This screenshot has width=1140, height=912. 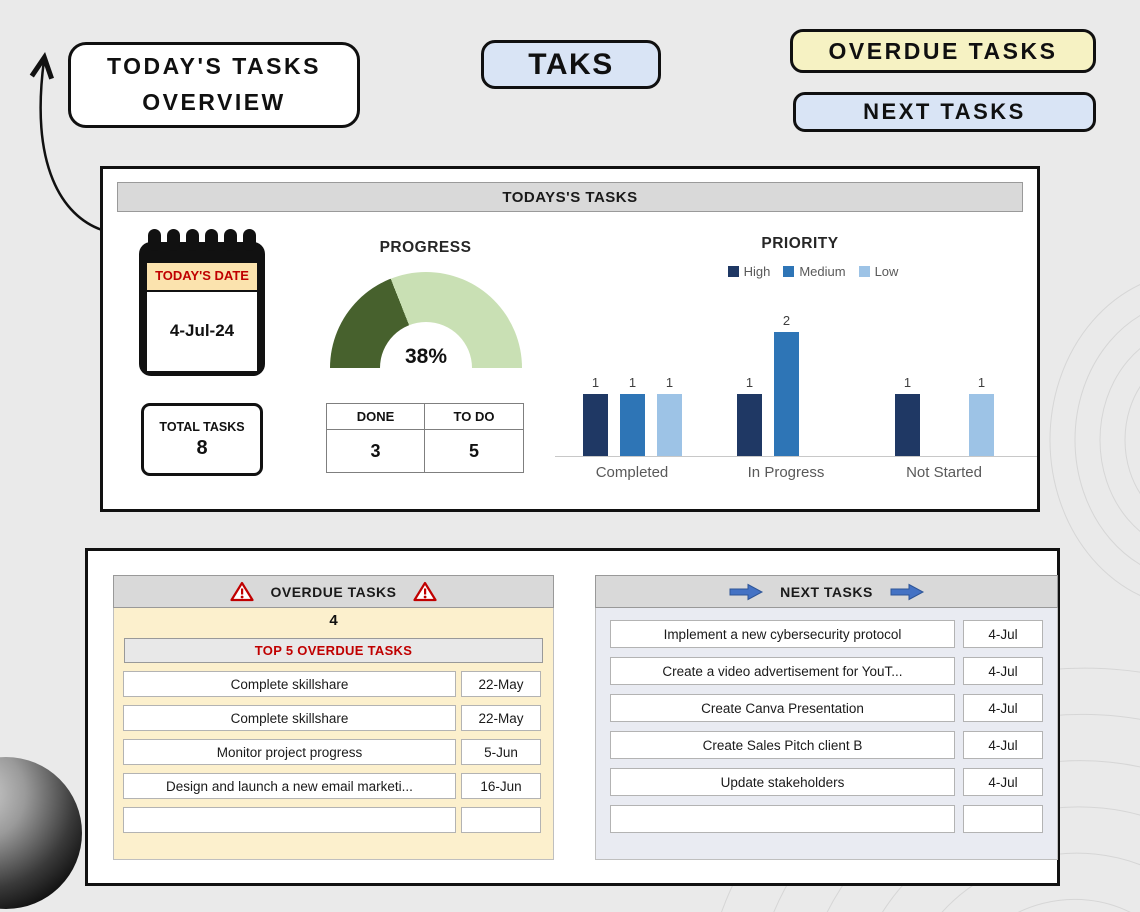 I want to click on done-todo-table: DONE TO DO 3 5, so click(x=425, y=438).